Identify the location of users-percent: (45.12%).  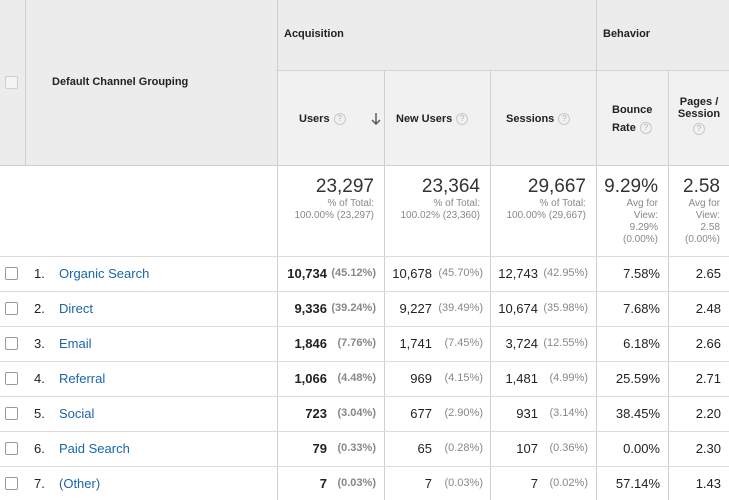
(353, 273).